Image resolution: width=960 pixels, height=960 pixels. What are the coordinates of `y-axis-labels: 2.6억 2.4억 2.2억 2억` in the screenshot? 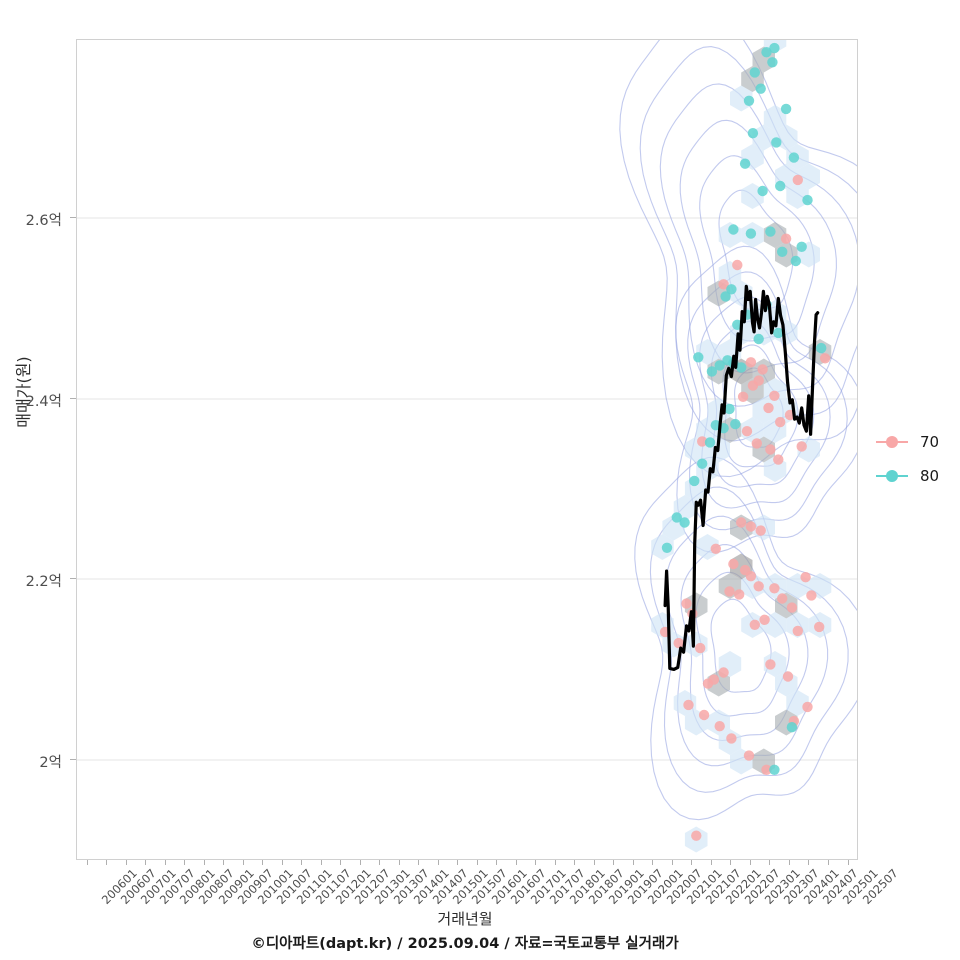 It's located at (31, 480).